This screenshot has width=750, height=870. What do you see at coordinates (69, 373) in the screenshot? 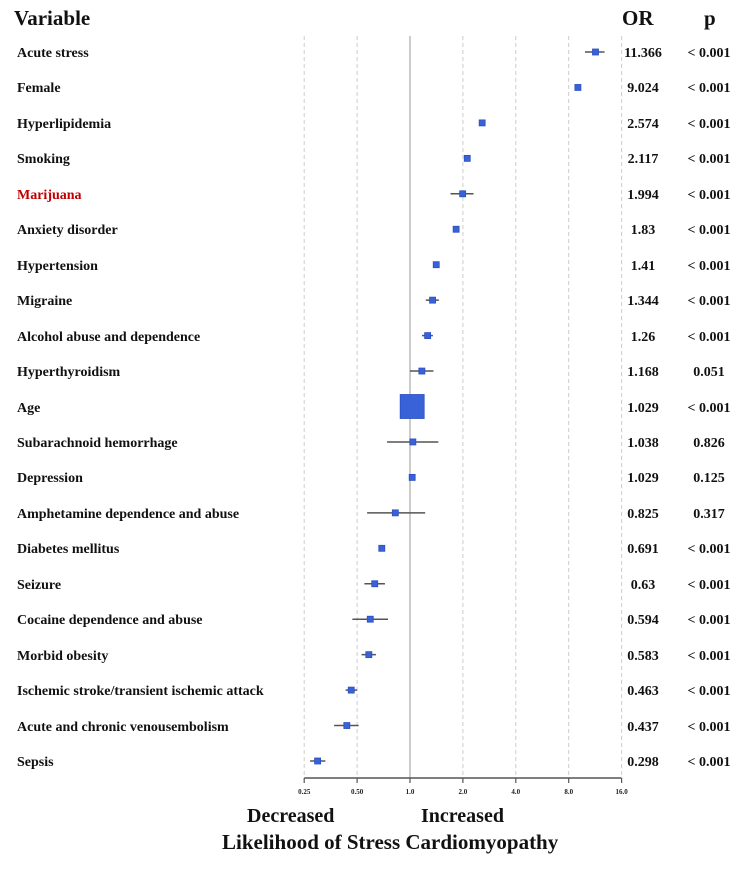
I see `variable-label: Hyperthyroidism` at bounding box center [69, 373].